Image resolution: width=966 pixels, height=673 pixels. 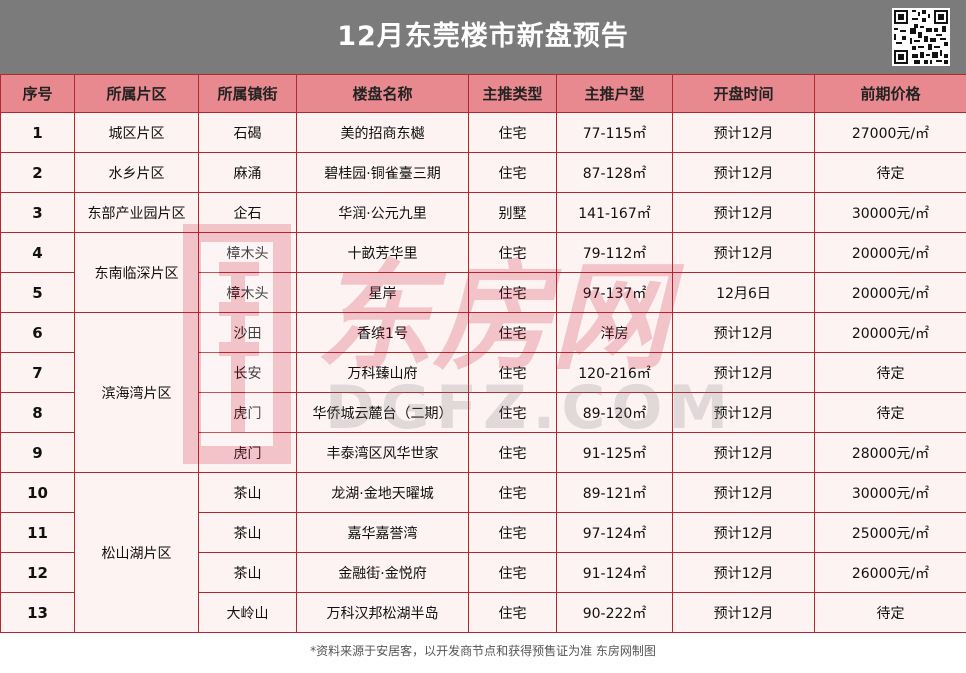 What do you see at coordinates (37, 612) in the screenshot?
I see `row-no: 13` at bounding box center [37, 612].